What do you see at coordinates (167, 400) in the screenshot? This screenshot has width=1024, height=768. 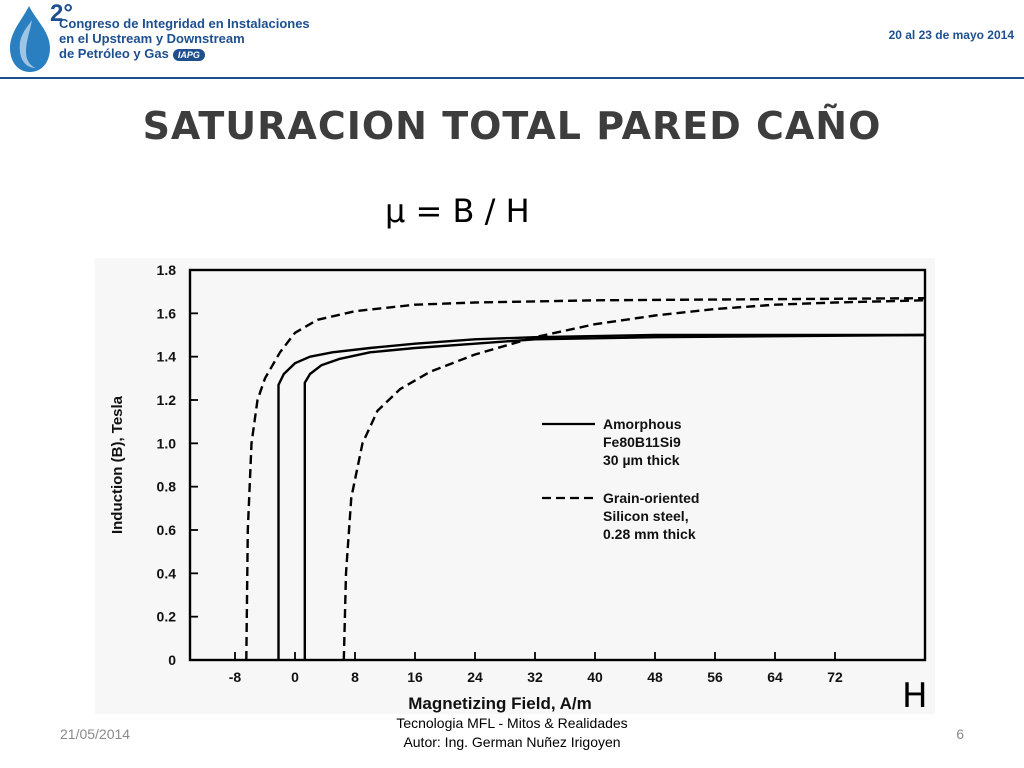 I see `y-tick-label: 1.2` at bounding box center [167, 400].